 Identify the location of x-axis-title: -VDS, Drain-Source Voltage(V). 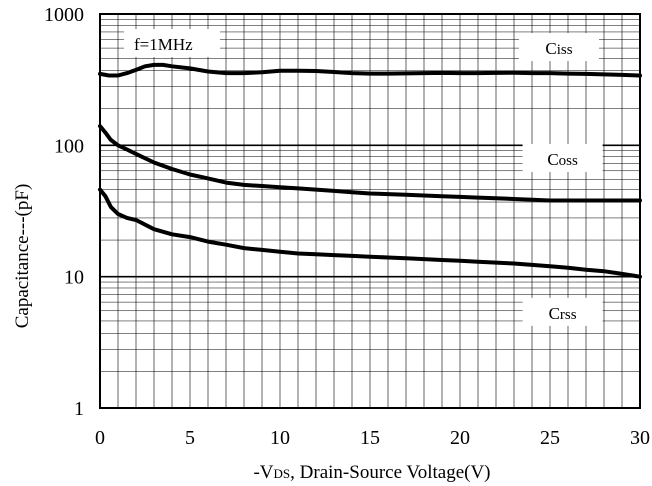
(371, 472).